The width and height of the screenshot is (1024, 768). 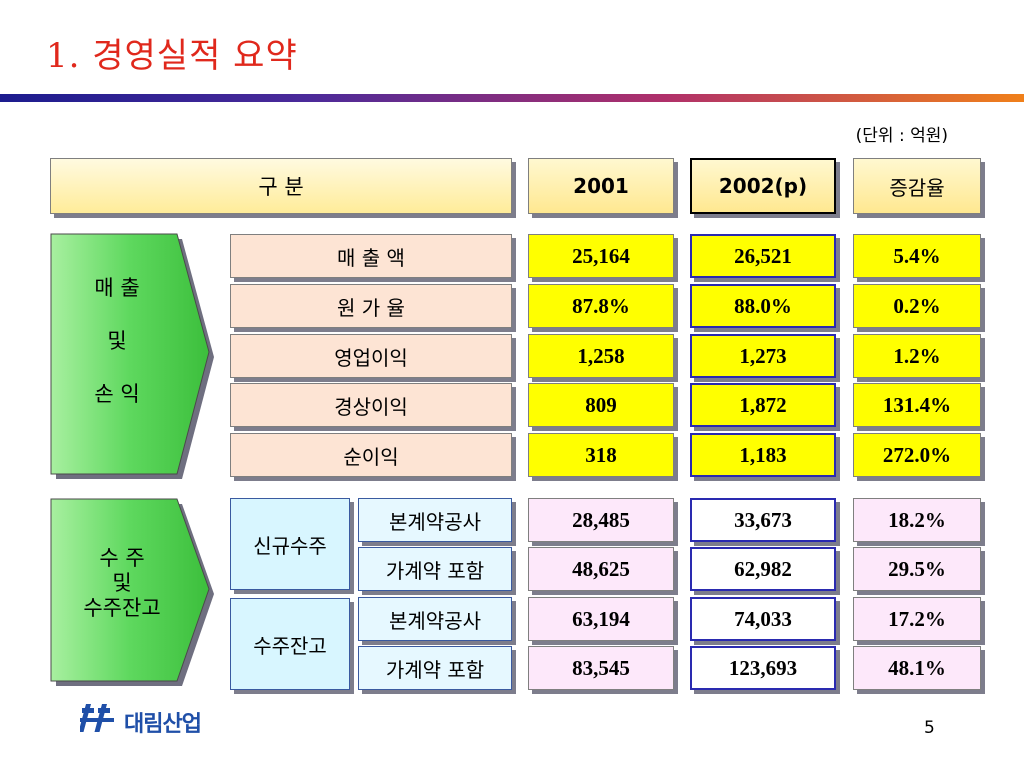 I want to click on page-title: 1. 경영실적 요약, so click(x=172, y=56).